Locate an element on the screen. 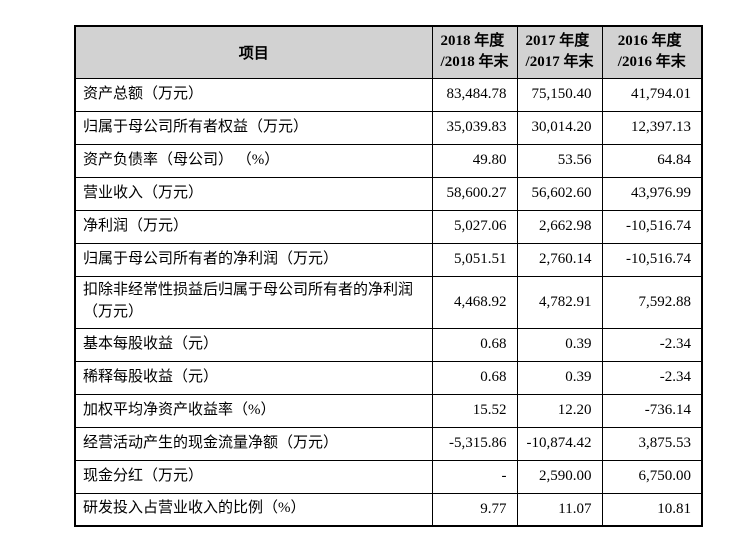 The width and height of the screenshot is (753, 556). table-row: 加权平均净资产收益率（%） 15.52 12.20 -736.14 is located at coordinates (388, 410).